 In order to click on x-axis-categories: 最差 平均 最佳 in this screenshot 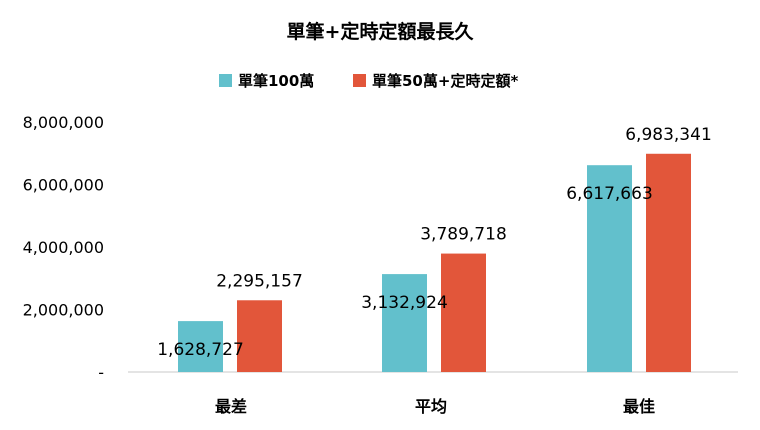, I will do `click(435, 406)`.